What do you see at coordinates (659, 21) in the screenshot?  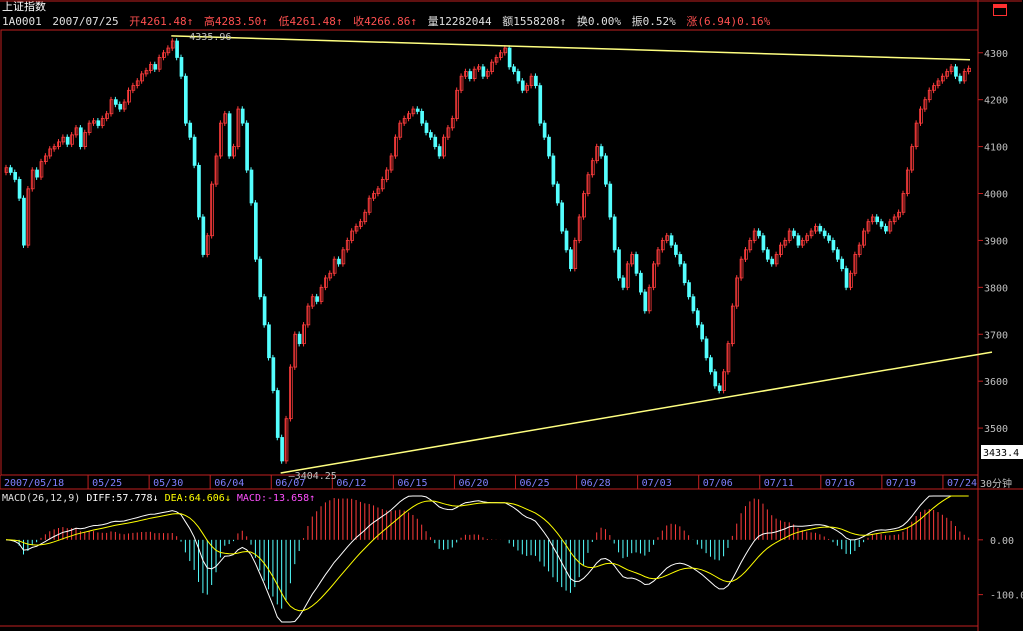 I see `amplitude-value: 0.52%` at bounding box center [659, 21].